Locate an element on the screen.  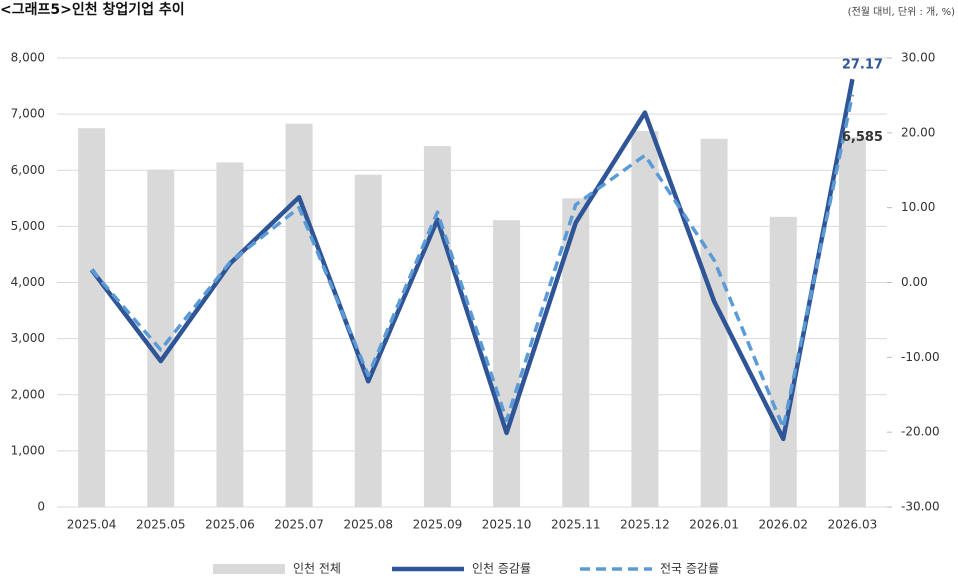
data-label: 27.17 is located at coordinates (862, 65).